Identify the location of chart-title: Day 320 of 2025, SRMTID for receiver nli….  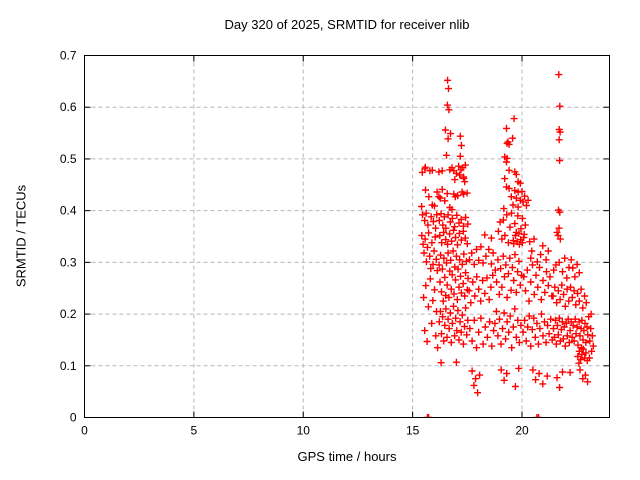
(347, 24).